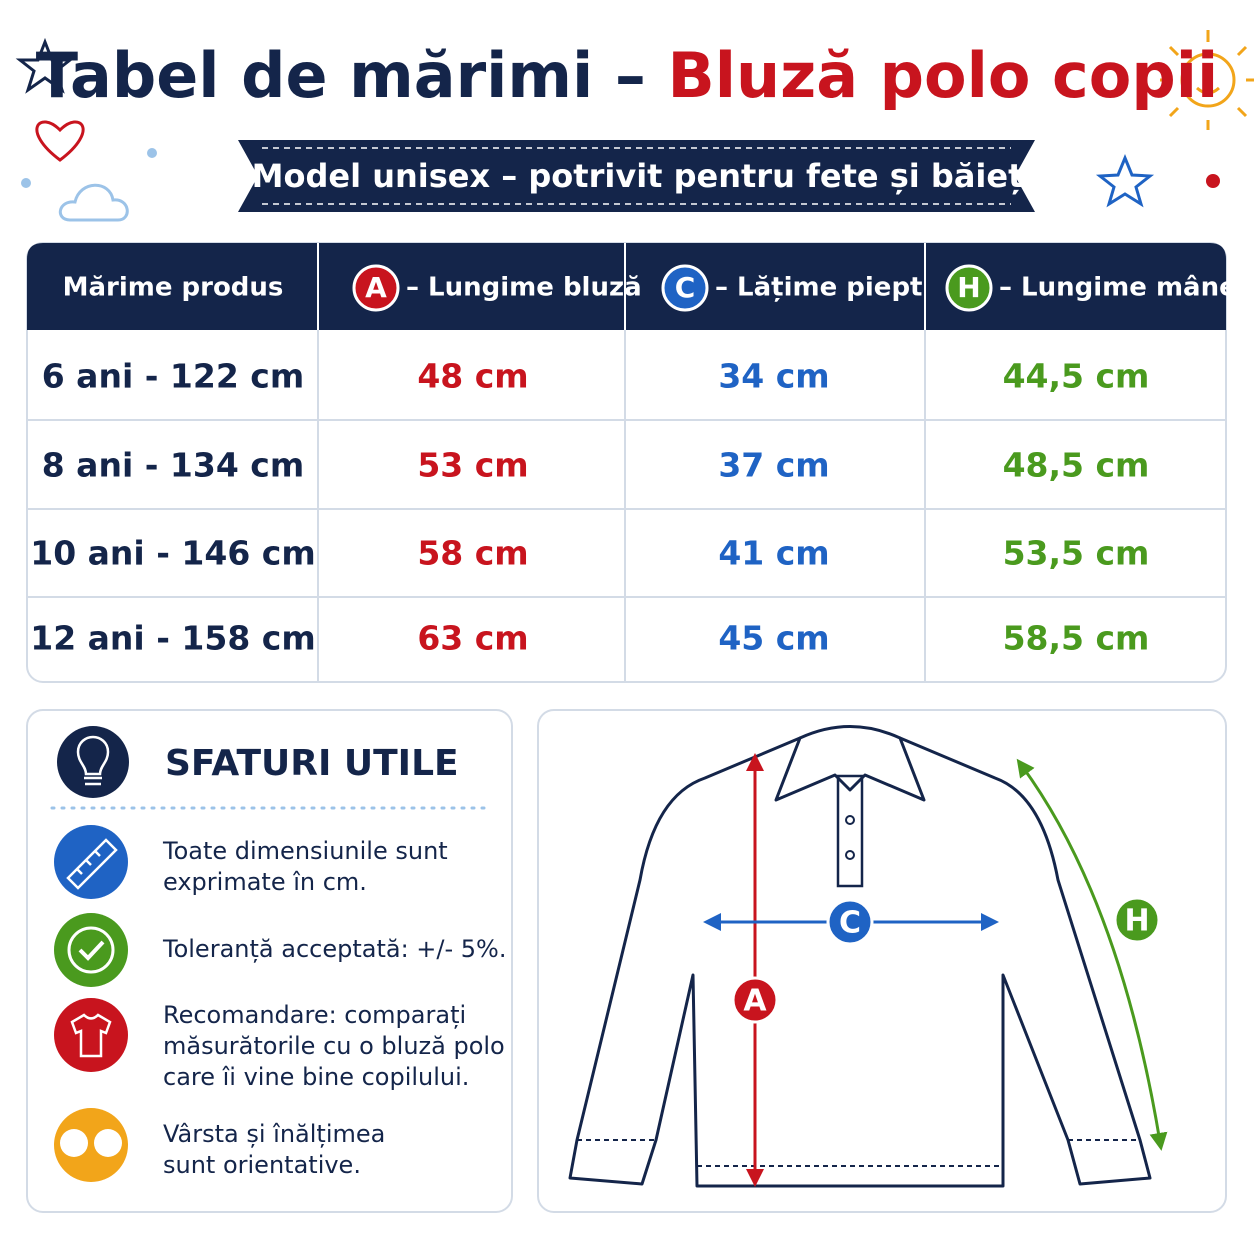 The width and height of the screenshot is (1254, 1258). Describe the element at coordinates (173, 376) in the screenshot. I see `table-cell: 6 ani - 122 cm` at that location.